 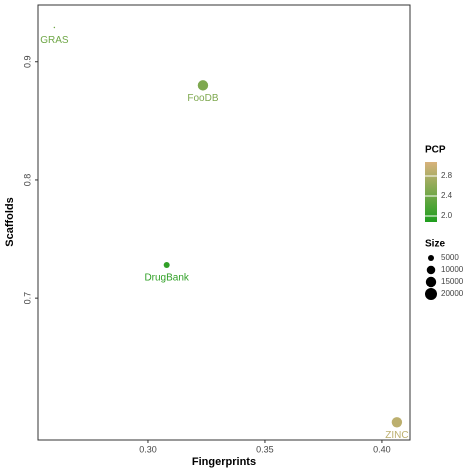 What do you see at coordinates (447, 175) in the screenshot?
I see `color-tick-label: 2.8` at bounding box center [447, 175].